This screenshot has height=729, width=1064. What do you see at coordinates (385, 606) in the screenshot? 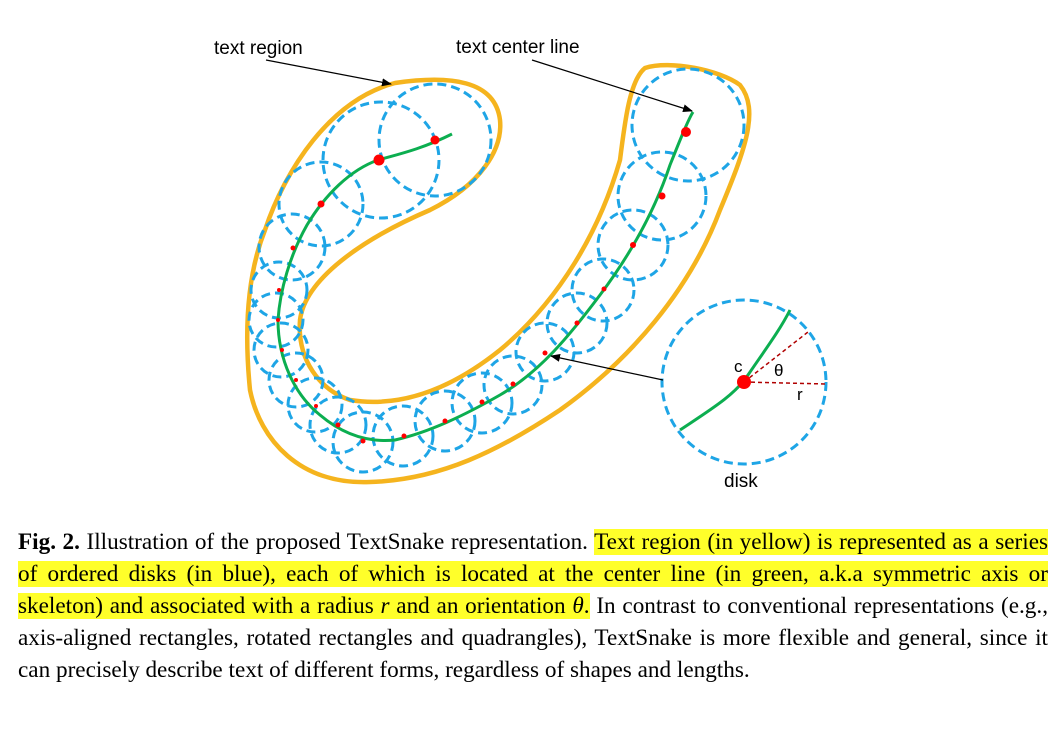
I see `caption-math-r: r` at bounding box center [385, 606].